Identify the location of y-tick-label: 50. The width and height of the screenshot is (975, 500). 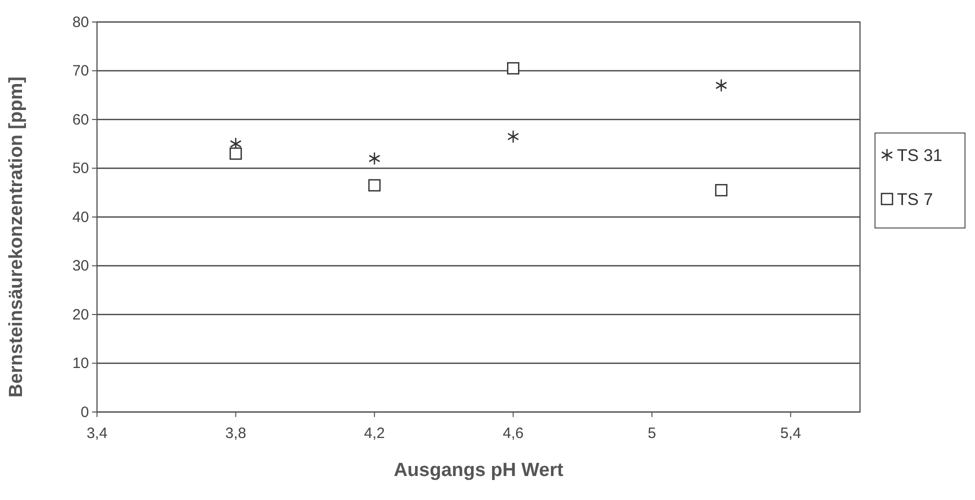
(80, 169).